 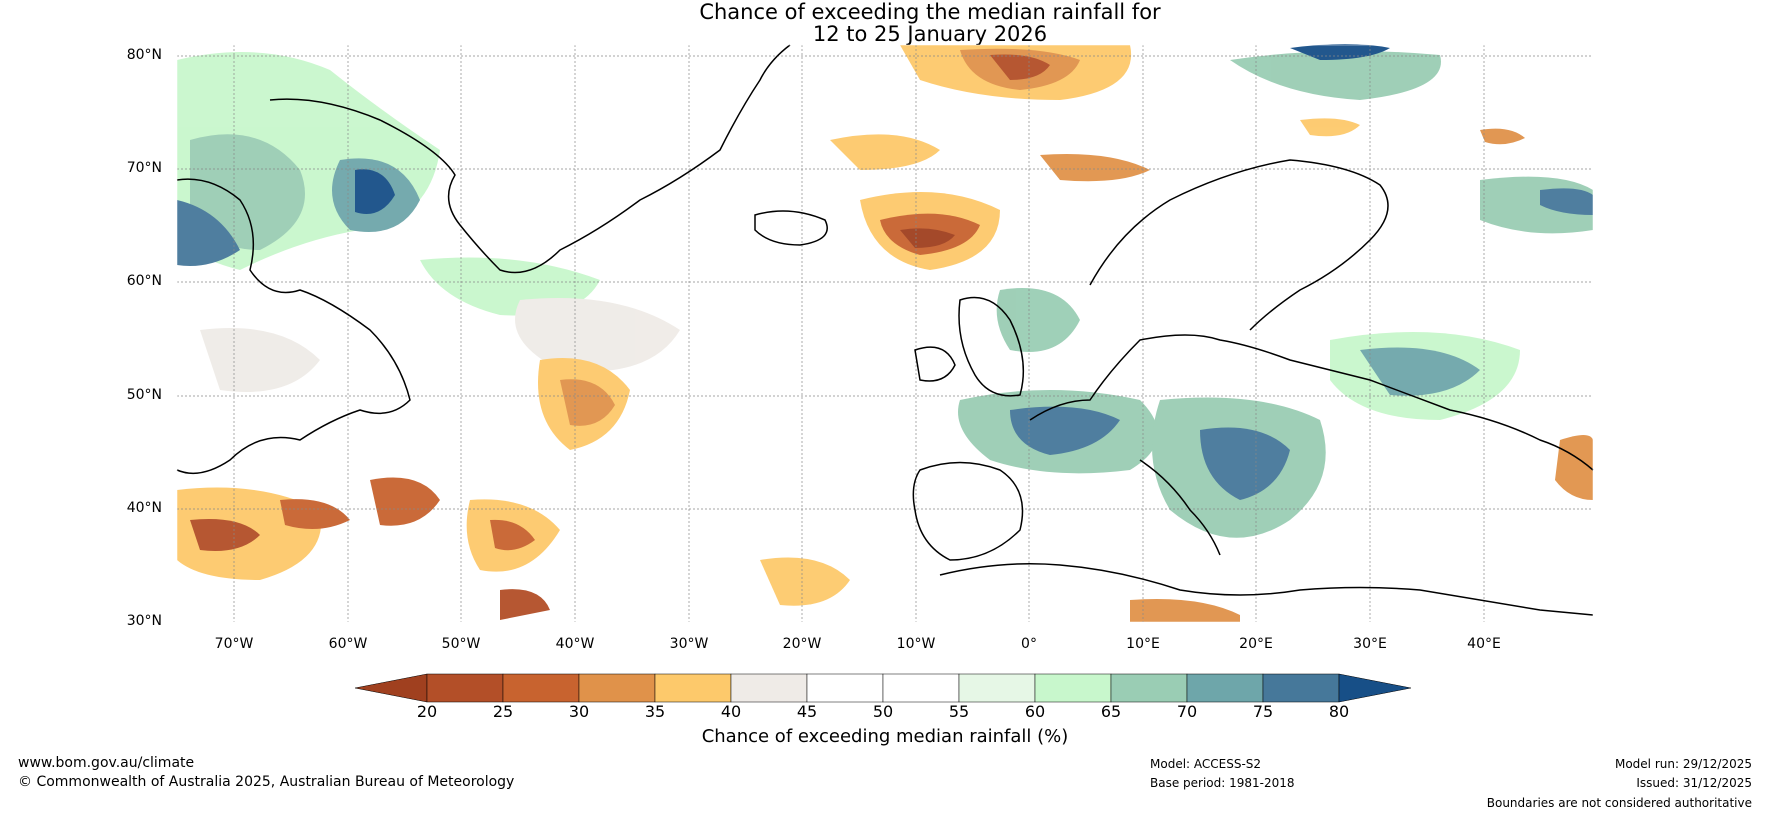 I want to click on lon-label-40w: 40°W, so click(x=575, y=644).